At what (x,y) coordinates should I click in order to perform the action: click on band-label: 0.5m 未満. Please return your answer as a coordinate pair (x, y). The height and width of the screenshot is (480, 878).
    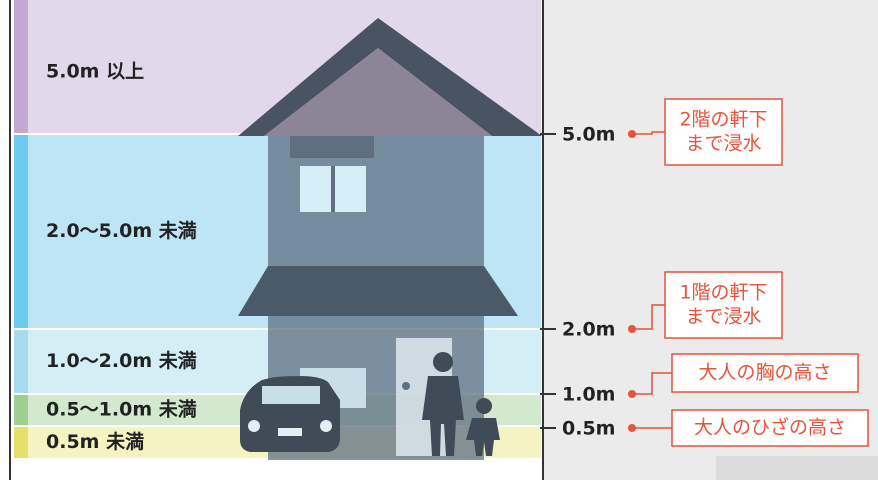
    Looking at the image, I should click on (95, 441).